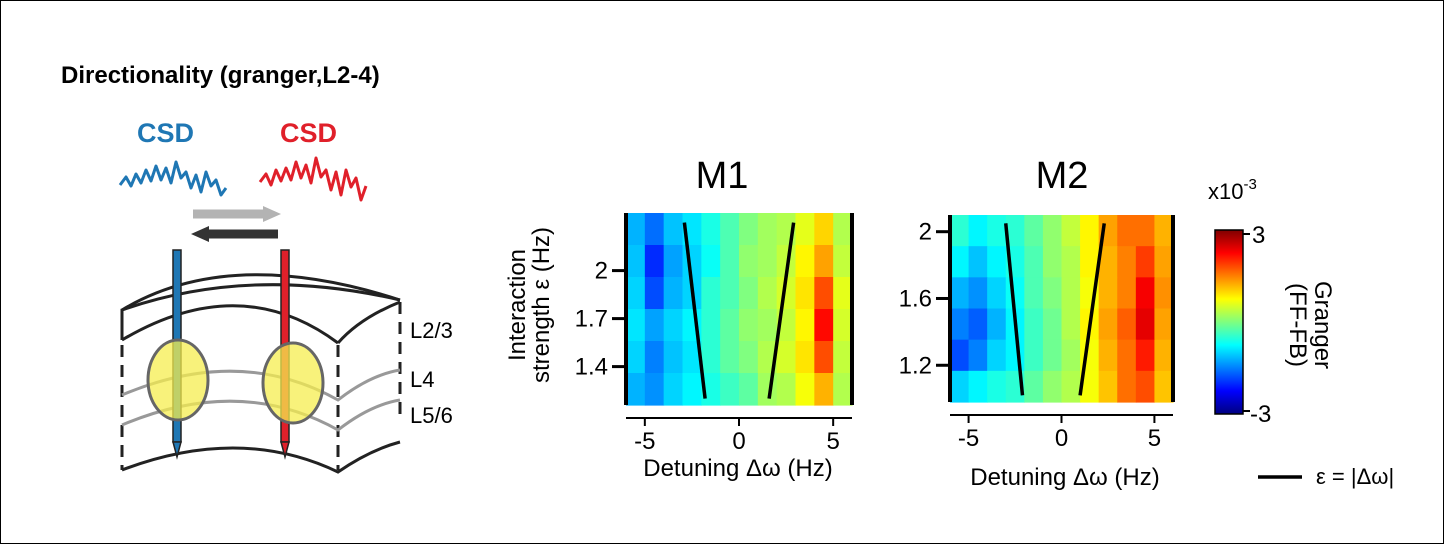 This screenshot has width=1444, height=544. Describe the element at coordinates (173, 178) in the screenshot. I see `csd-trace-left` at that location.